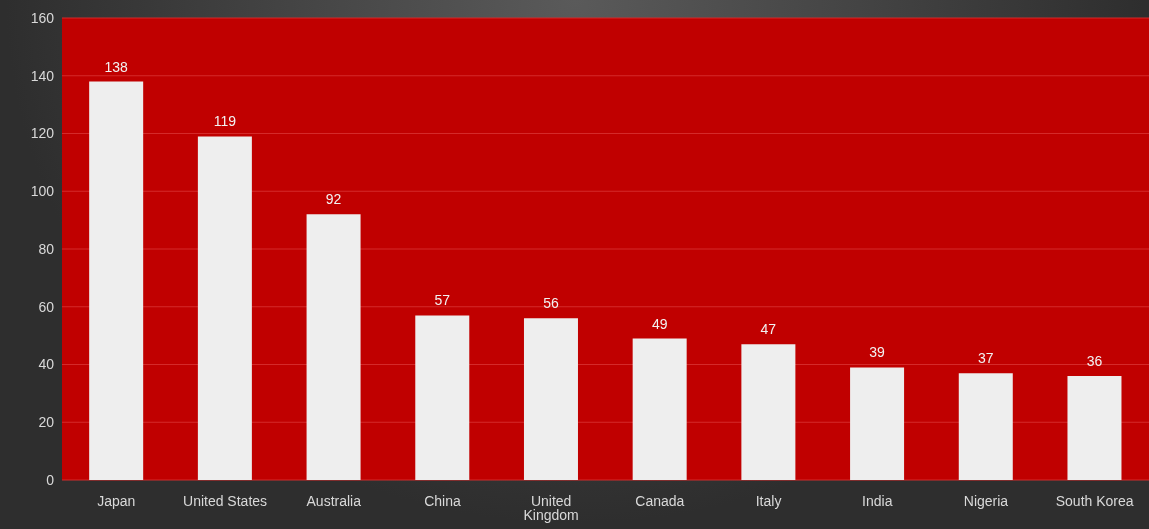  I want to click on x-tick-label: Japan, so click(116, 500).